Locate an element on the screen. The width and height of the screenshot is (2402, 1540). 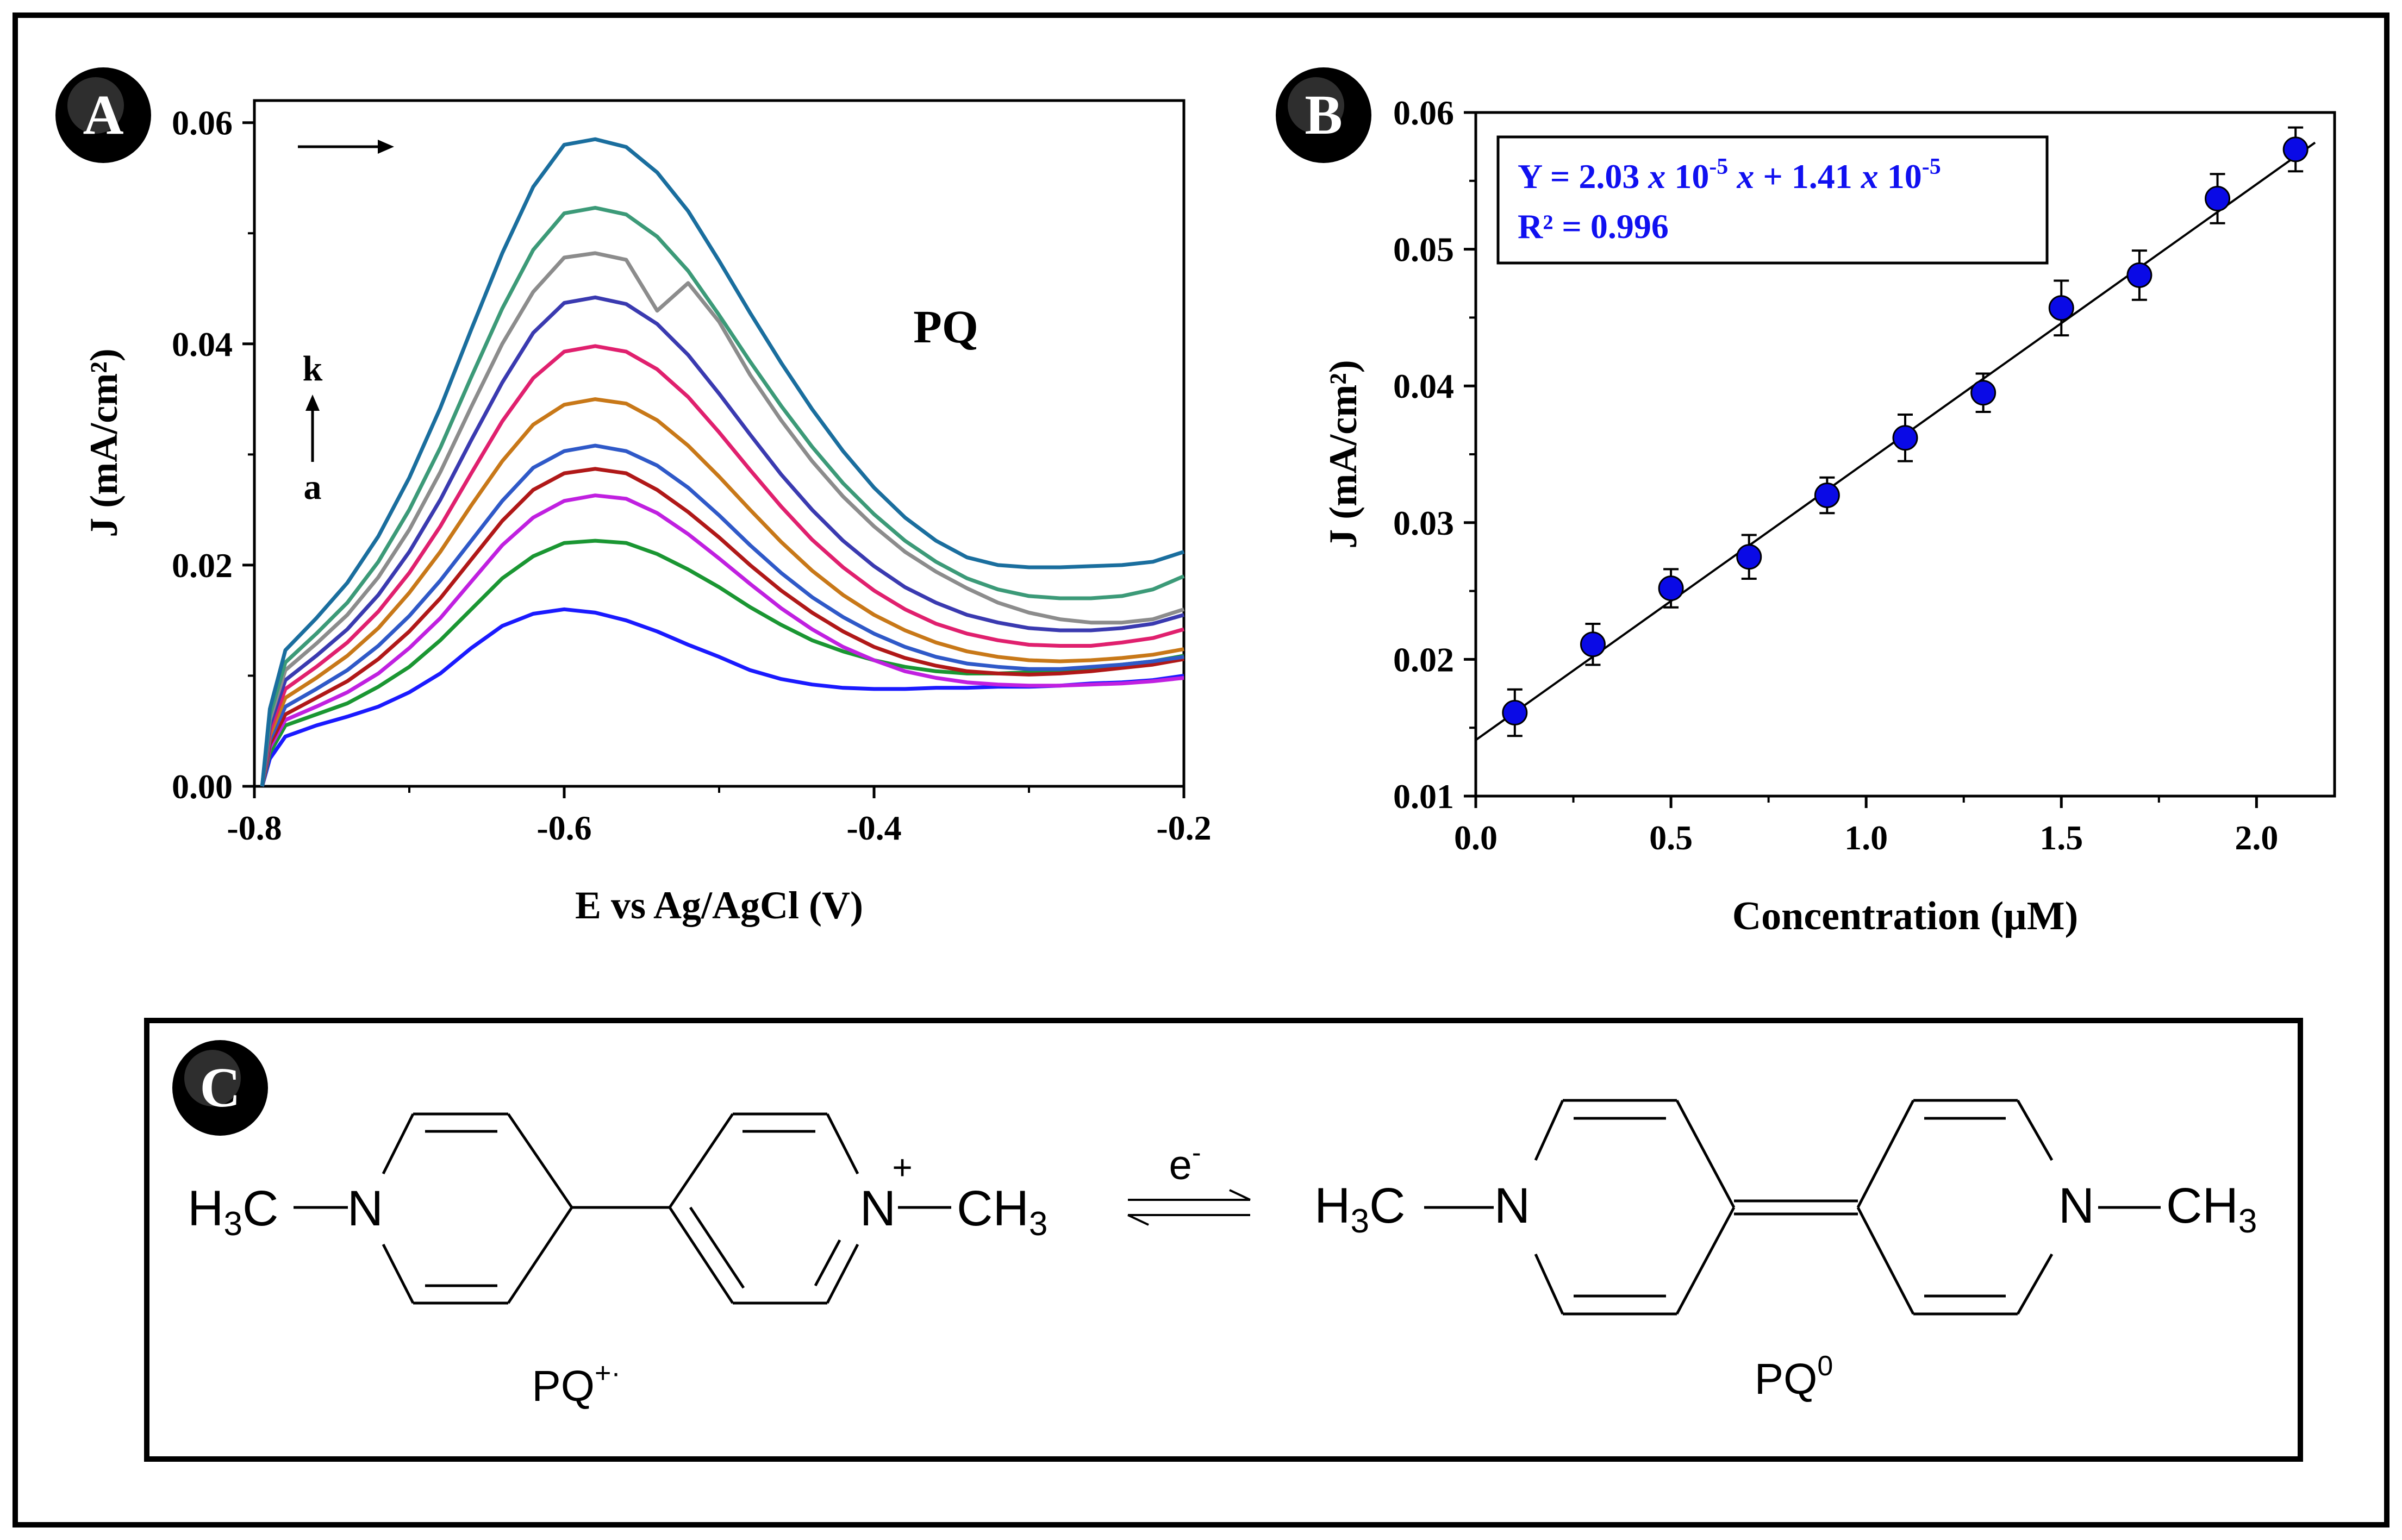
left-h3c: H3C is located at coordinates (233, 1212).